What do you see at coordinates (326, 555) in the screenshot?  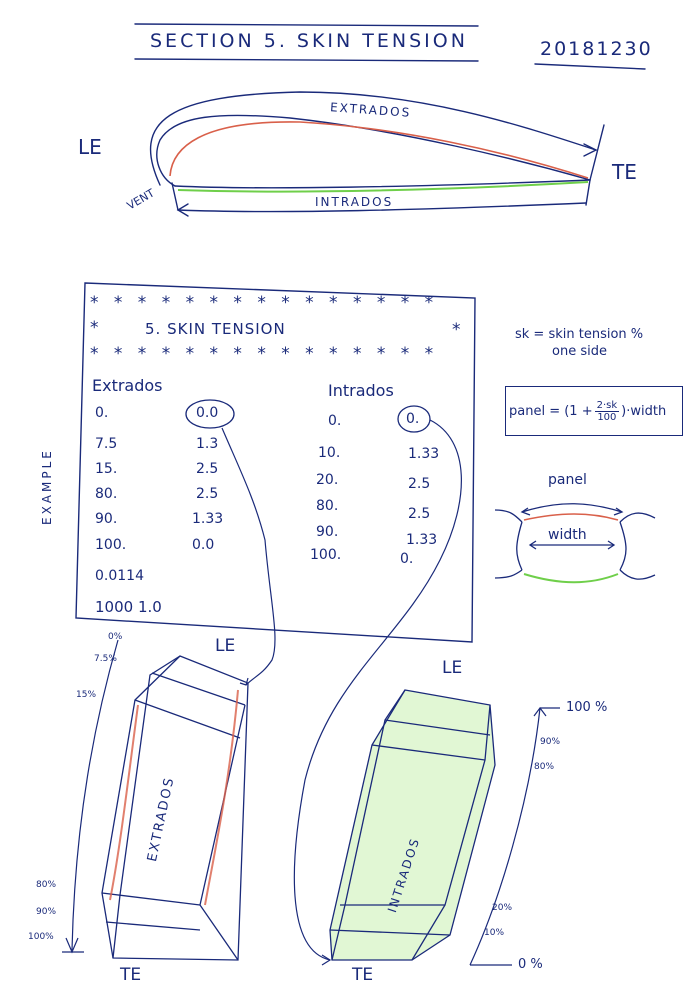 I see `intrados-pos-6: 100.` at bounding box center [326, 555].